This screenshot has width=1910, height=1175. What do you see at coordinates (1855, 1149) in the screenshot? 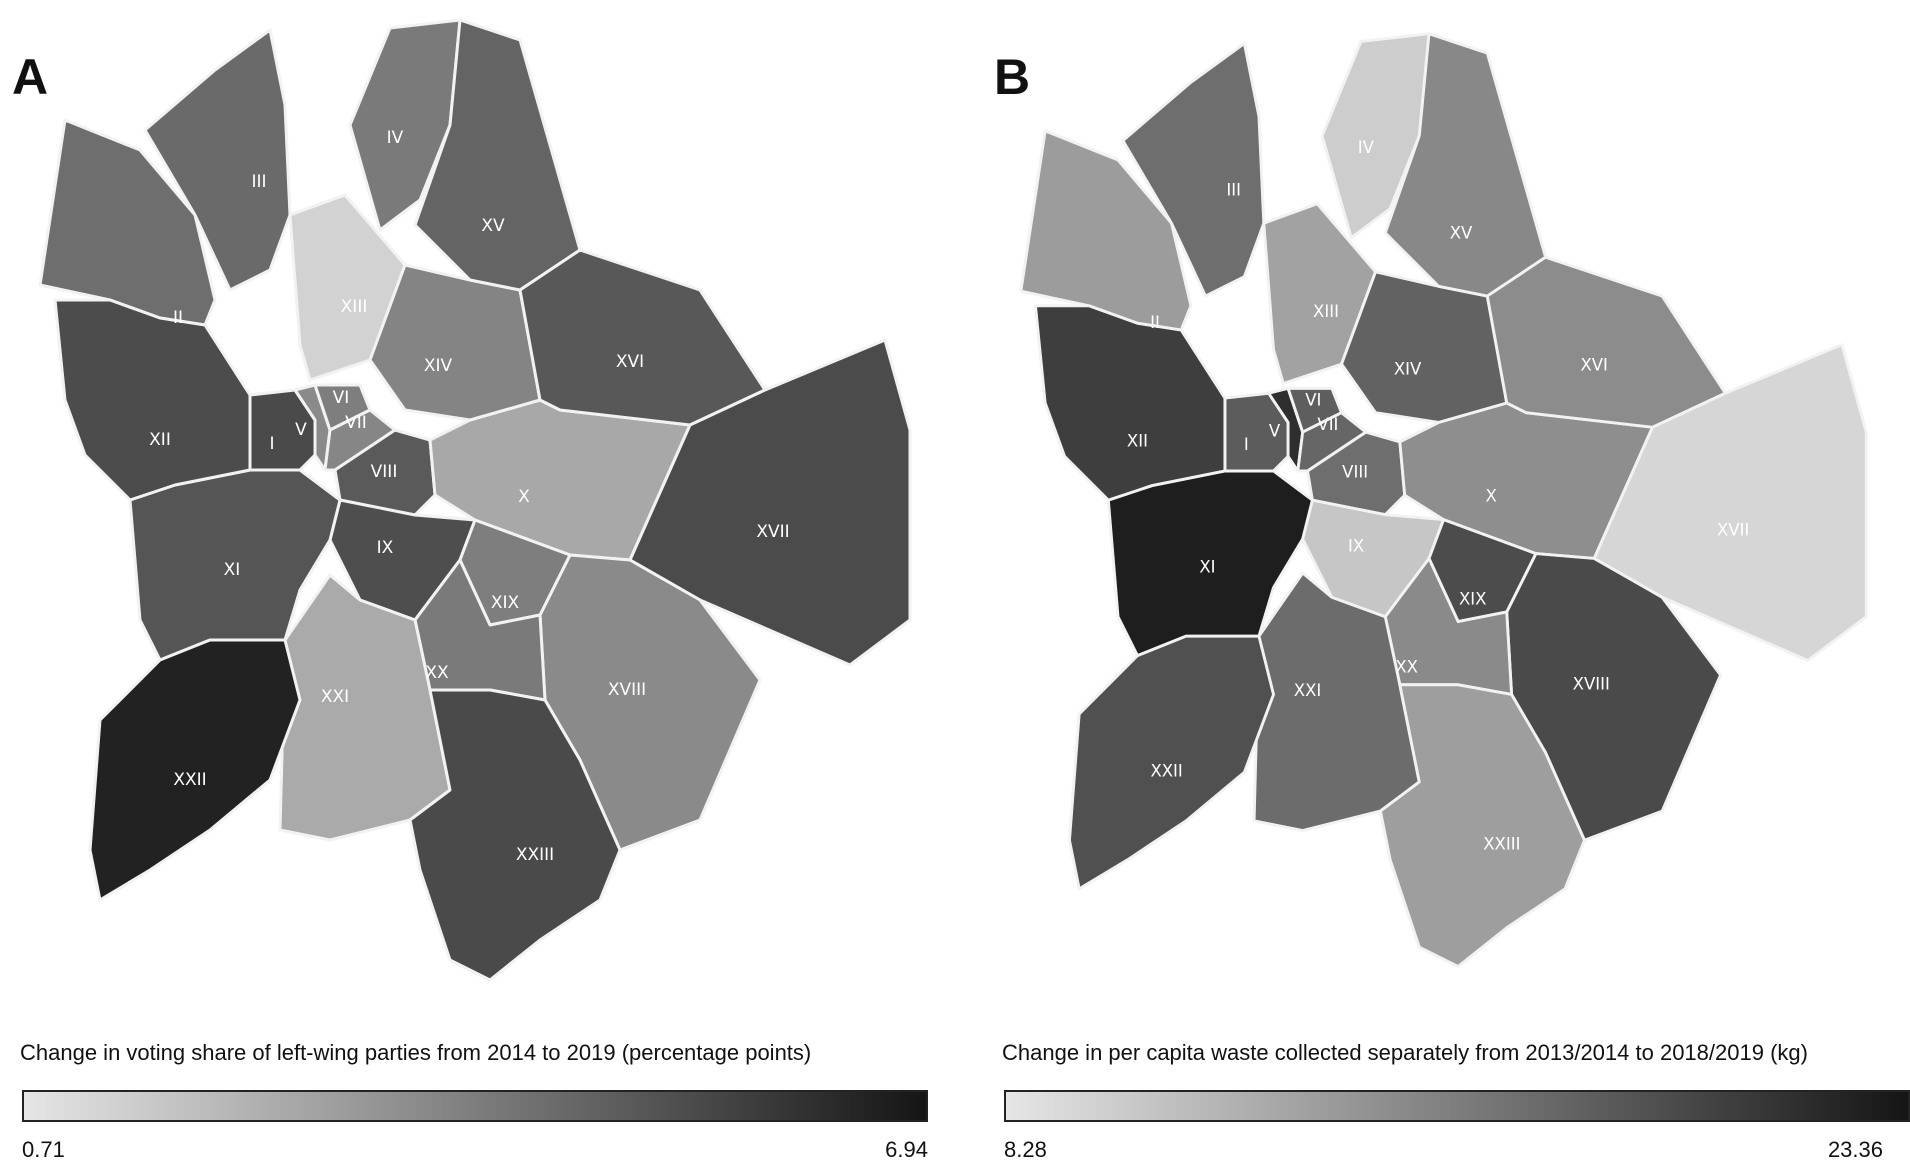
I see `legend-max-value: 23.36` at bounding box center [1855, 1149].